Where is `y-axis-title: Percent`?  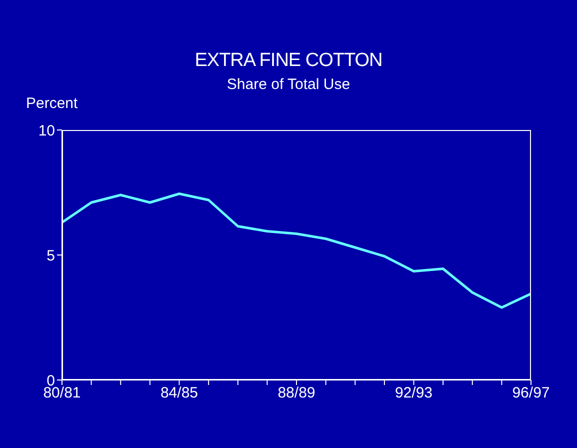
y-axis-title: Percent is located at coordinates (52, 103).